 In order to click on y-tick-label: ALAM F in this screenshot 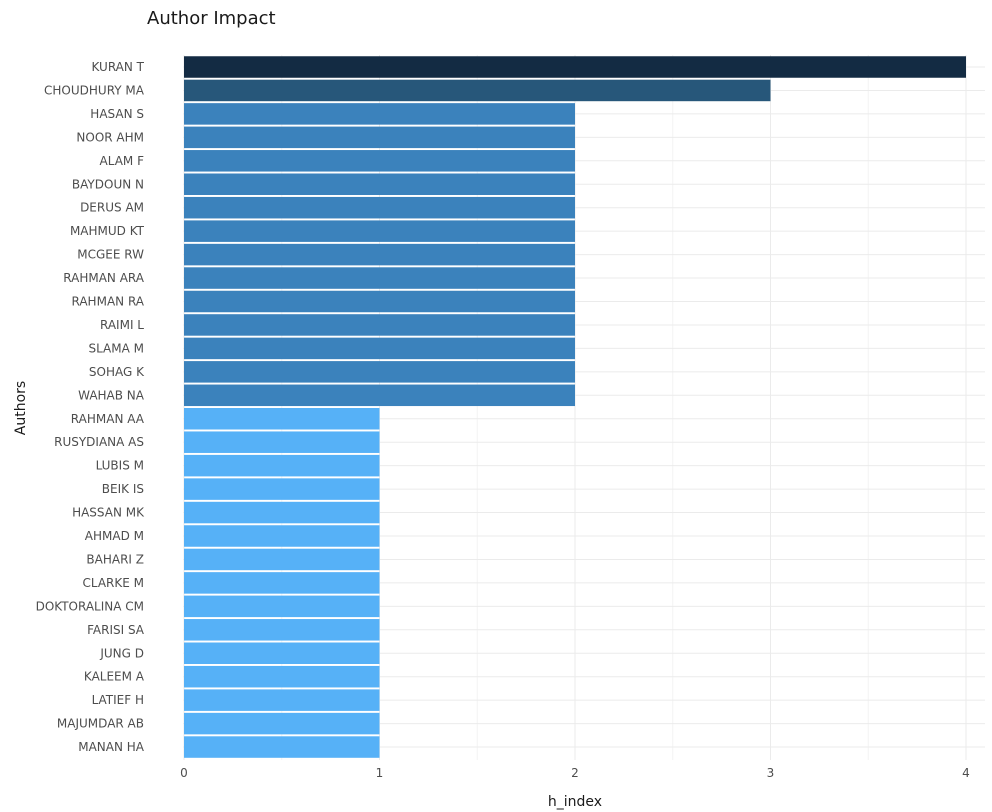, I will do `click(122, 161)`.